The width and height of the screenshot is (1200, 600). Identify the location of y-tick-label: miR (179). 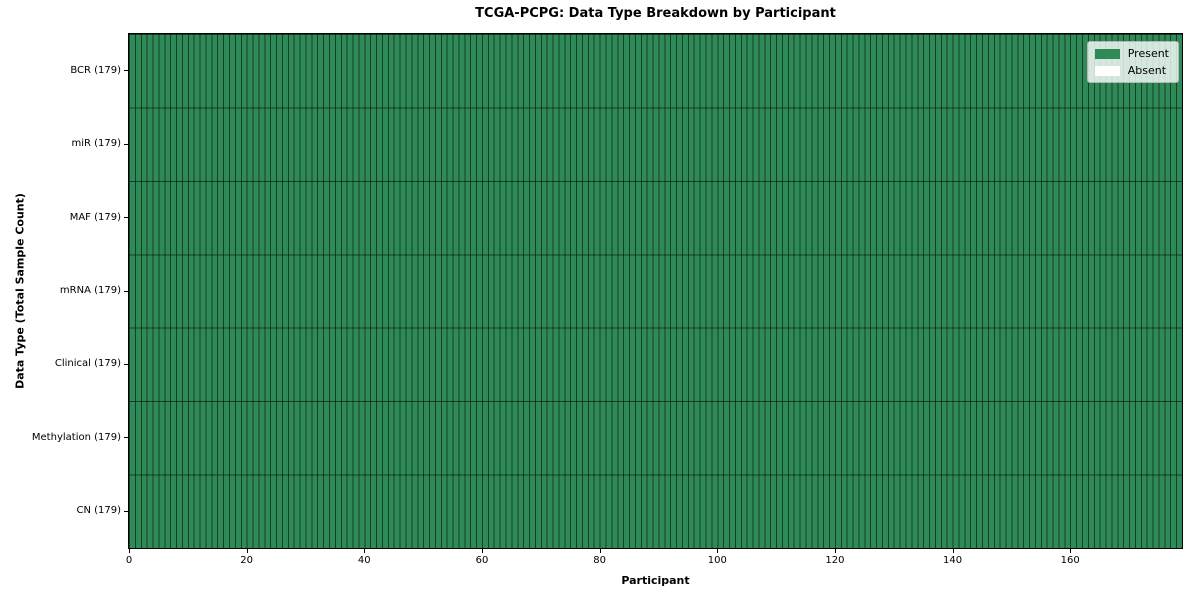
(96, 144).